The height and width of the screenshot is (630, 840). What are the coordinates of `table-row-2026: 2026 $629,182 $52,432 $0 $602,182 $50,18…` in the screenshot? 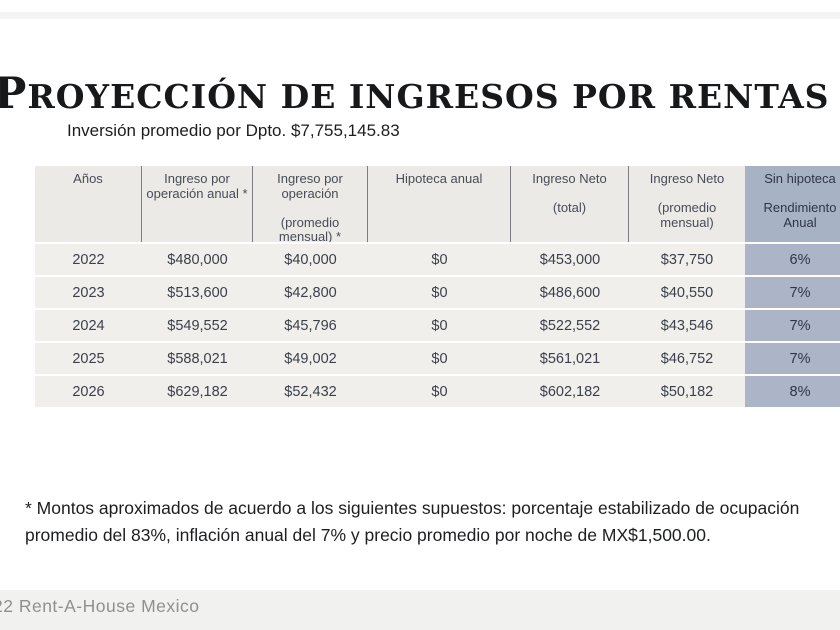 It's located at (437, 391).